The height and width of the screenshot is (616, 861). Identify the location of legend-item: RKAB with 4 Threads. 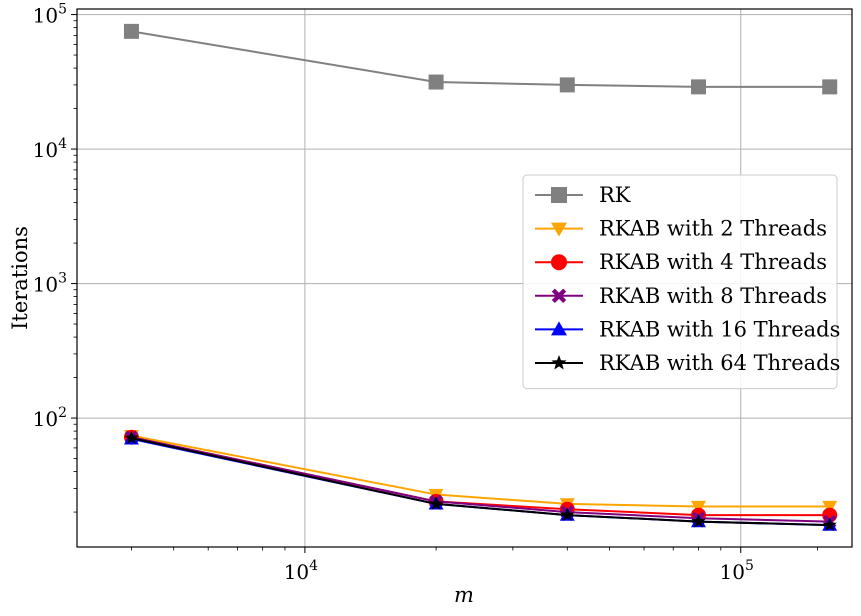
(681, 262).